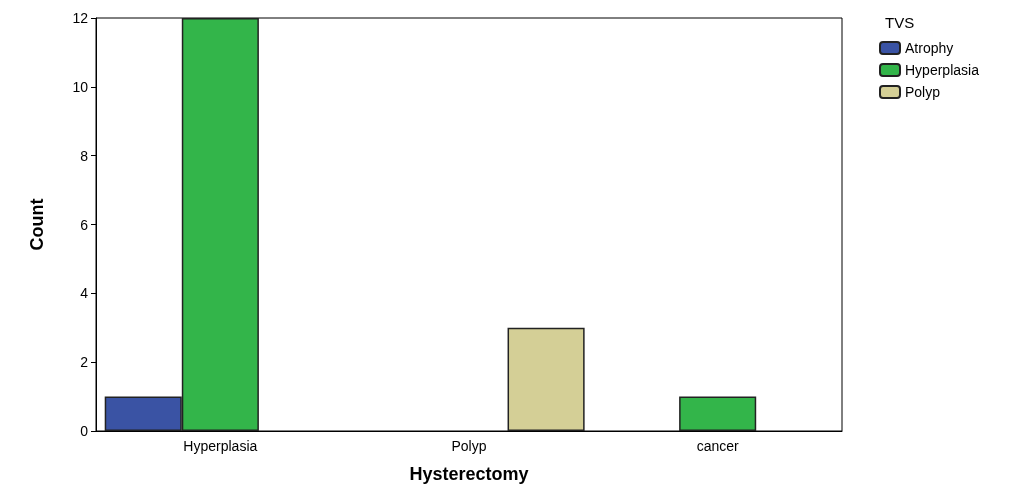  I want to click on y-tick-label: 0, so click(84, 431).